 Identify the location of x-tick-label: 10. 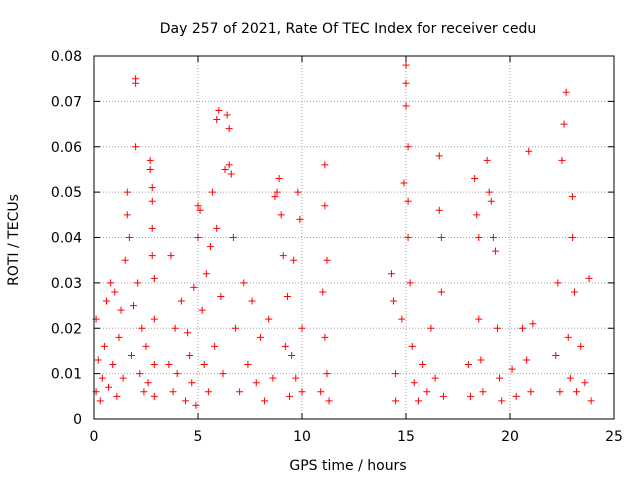
(302, 437).